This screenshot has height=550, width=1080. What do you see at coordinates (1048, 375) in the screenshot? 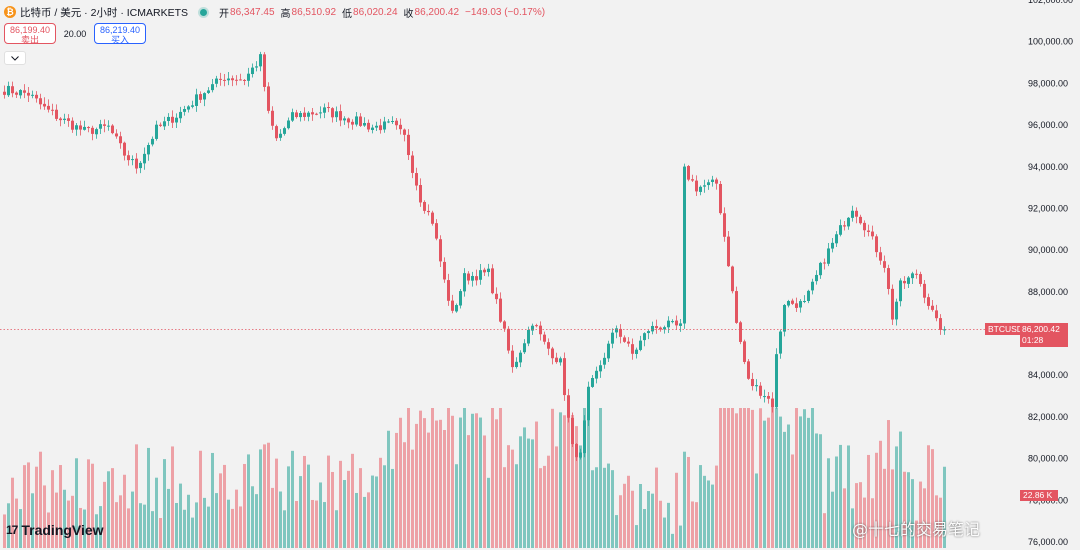
I see `price-tick-label: 84,000.00` at bounding box center [1048, 375].